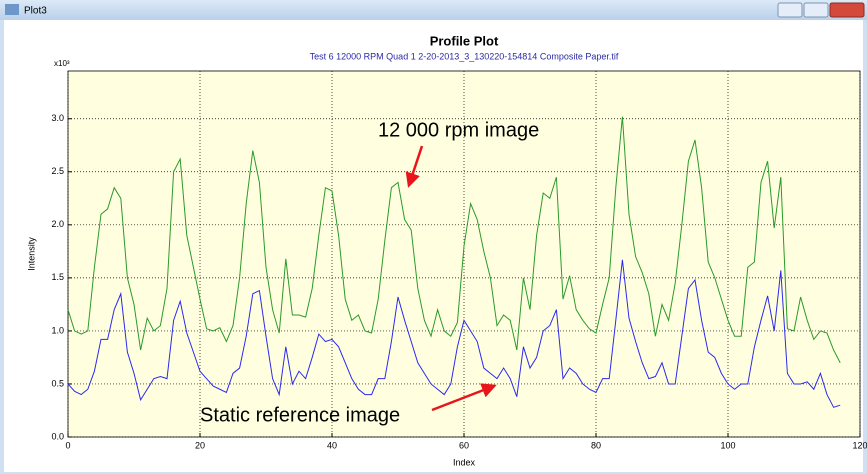 The height and width of the screenshot is (474, 867). Describe the element at coordinates (12, 9) in the screenshot. I see `window-icon` at that location.